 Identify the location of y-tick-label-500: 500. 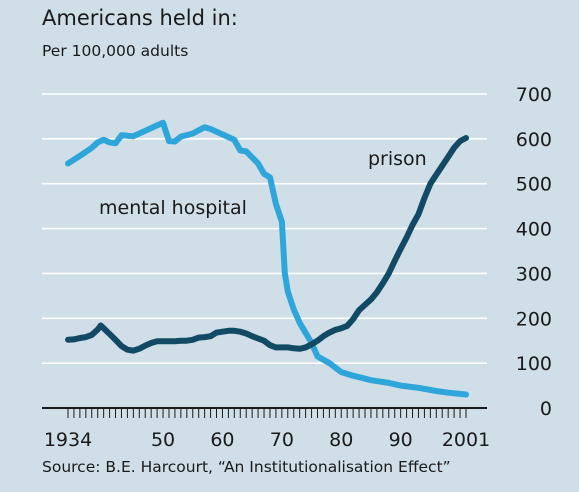
(534, 185).